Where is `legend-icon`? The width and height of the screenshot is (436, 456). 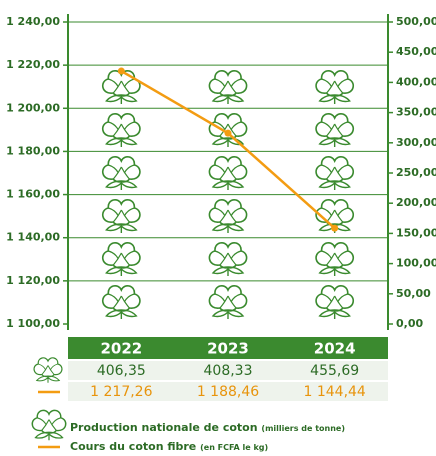 legend-icon is located at coordinates (49, 425).